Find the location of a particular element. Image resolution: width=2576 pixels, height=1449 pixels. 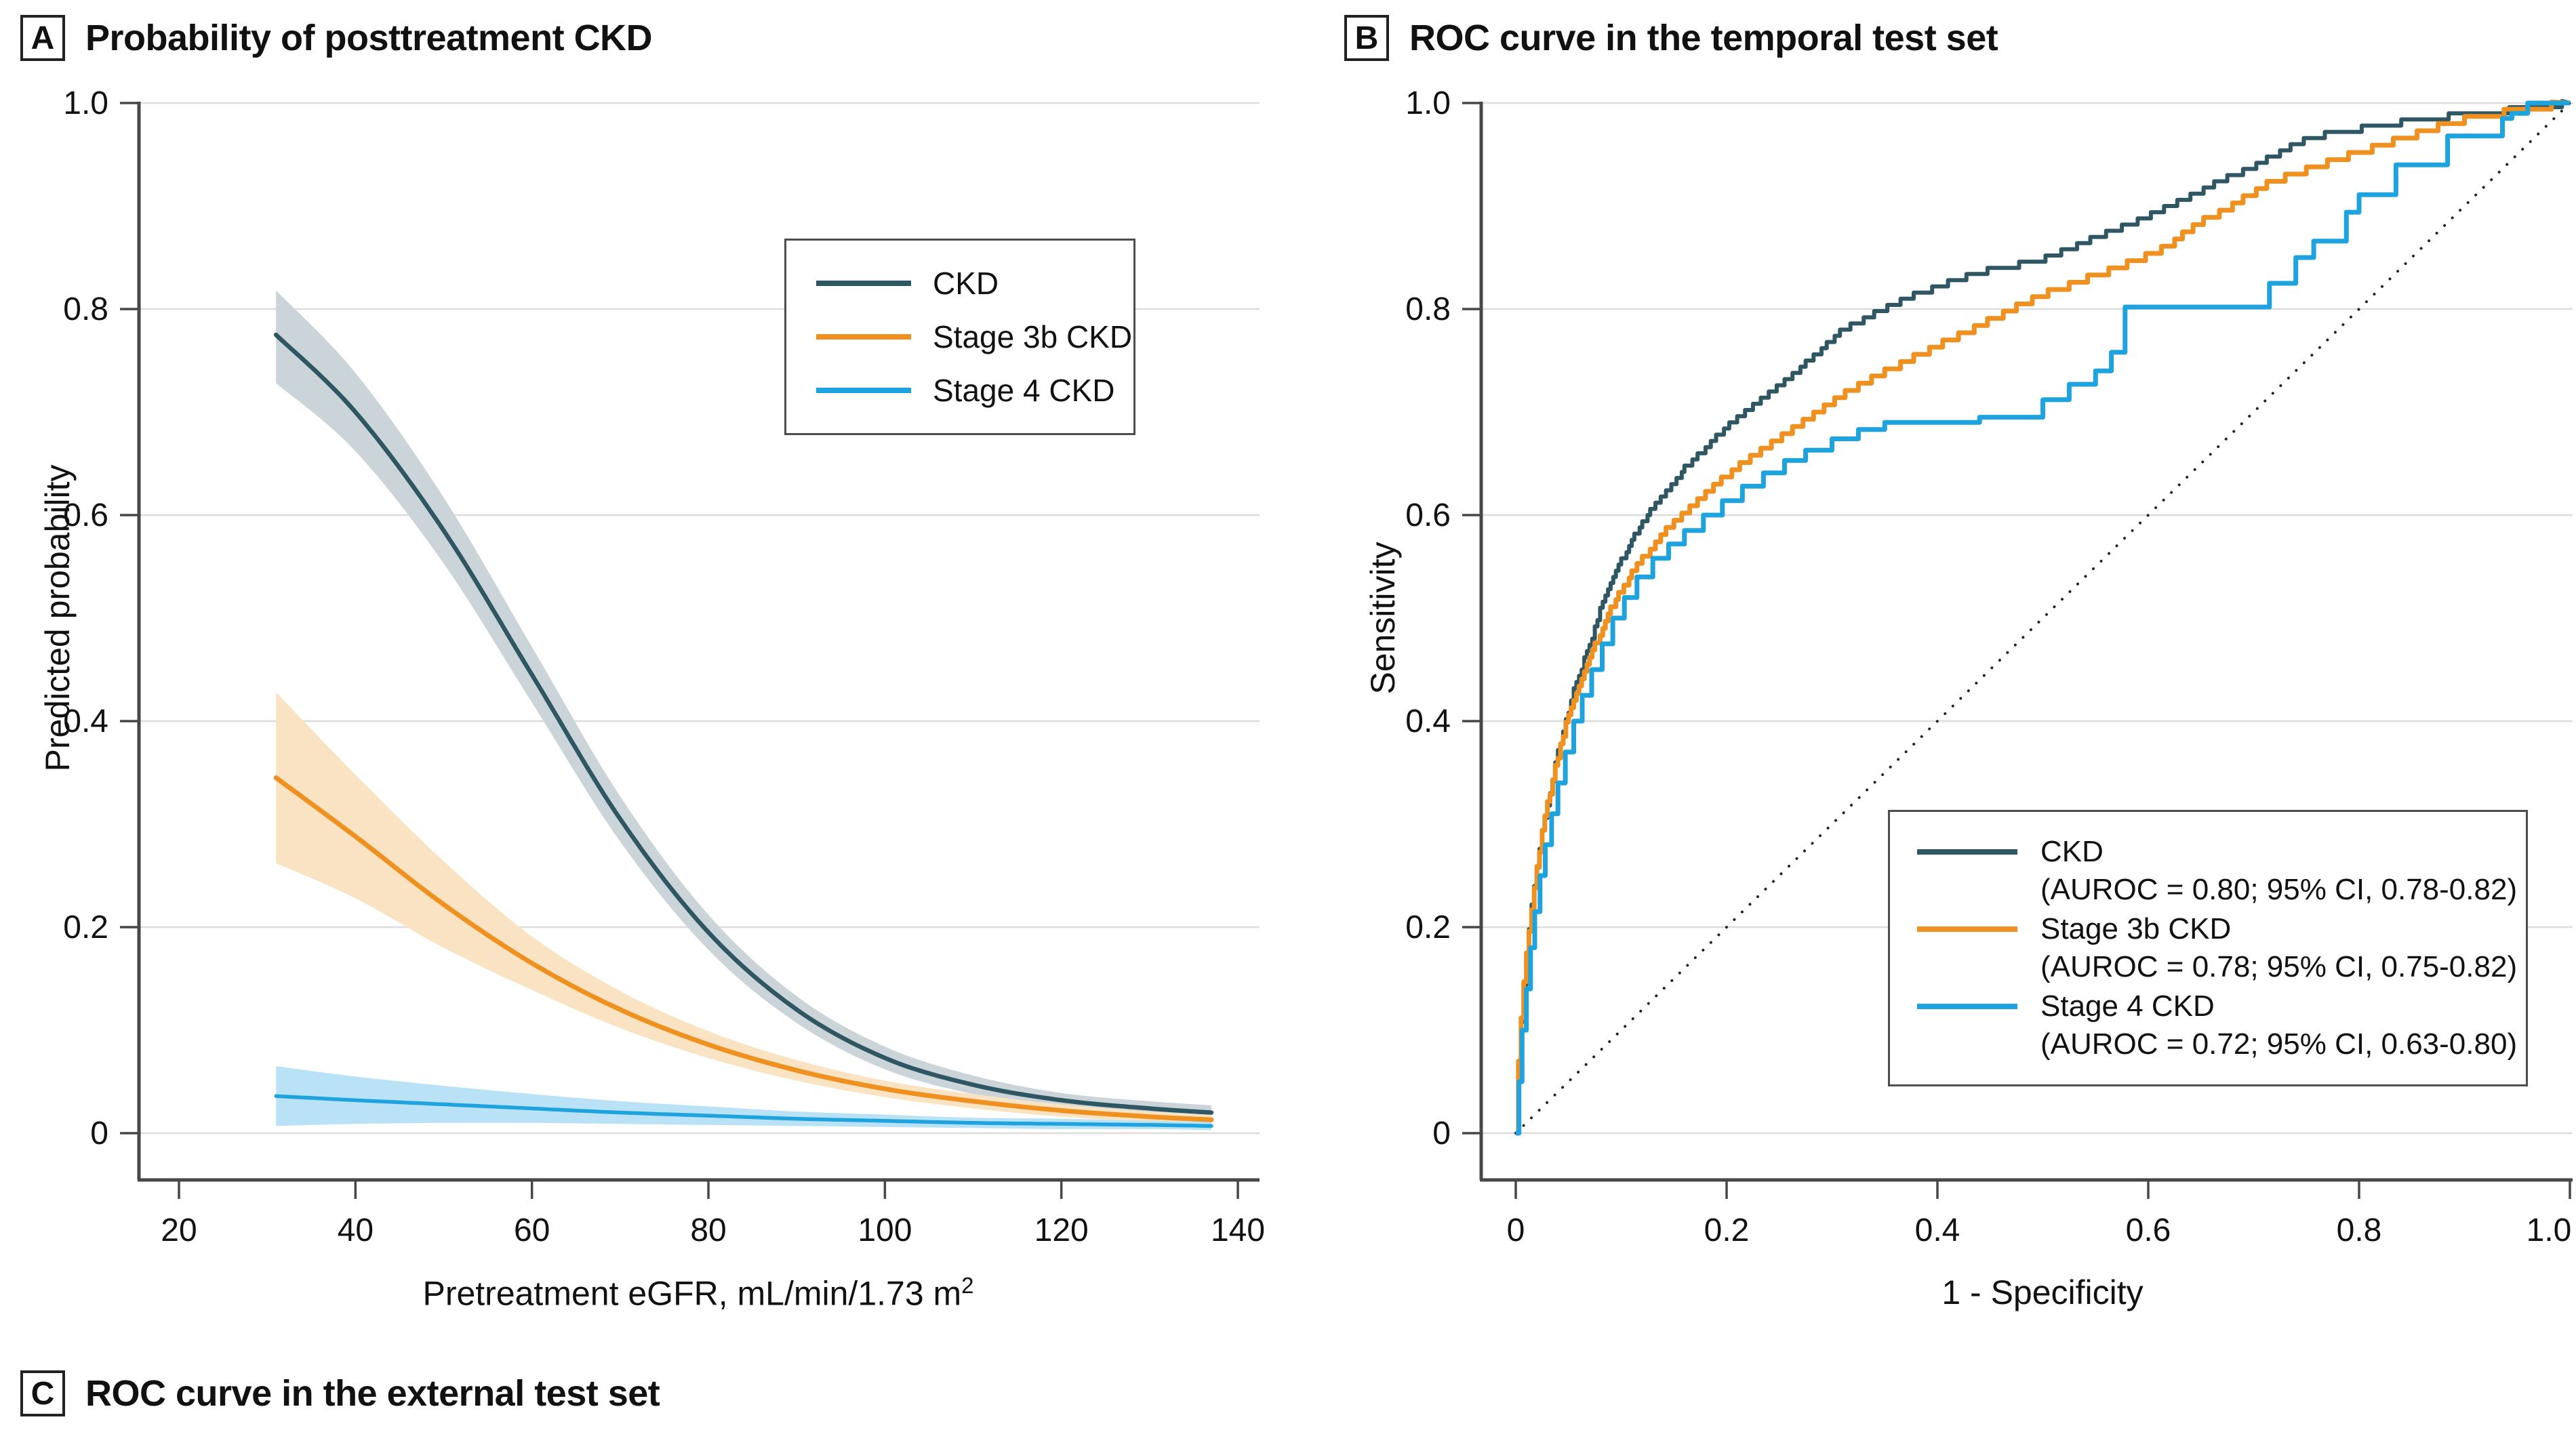

panel-b-header: B ROC curve in the temporal test set is located at coordinates (1671, 38).